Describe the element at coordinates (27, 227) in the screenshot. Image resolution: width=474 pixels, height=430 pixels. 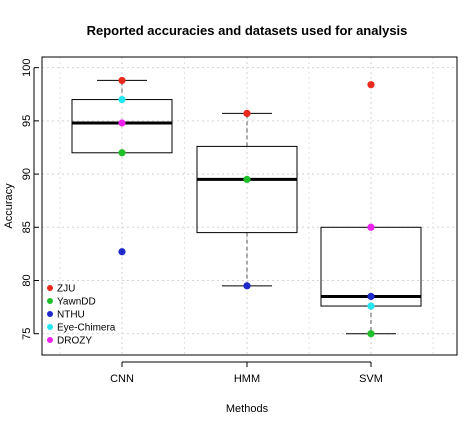
I see `y-tick-label: 85` at that location.